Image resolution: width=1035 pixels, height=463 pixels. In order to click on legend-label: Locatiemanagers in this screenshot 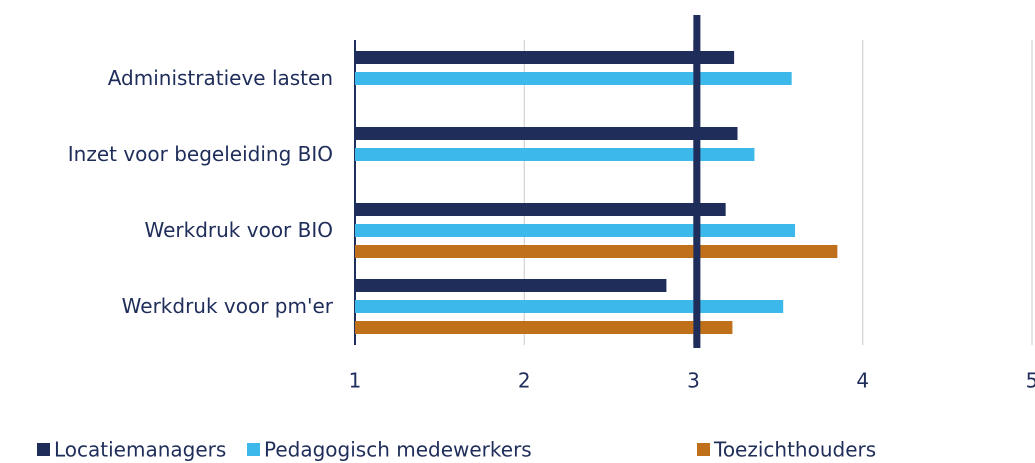, I will do `click(140, 450)`.